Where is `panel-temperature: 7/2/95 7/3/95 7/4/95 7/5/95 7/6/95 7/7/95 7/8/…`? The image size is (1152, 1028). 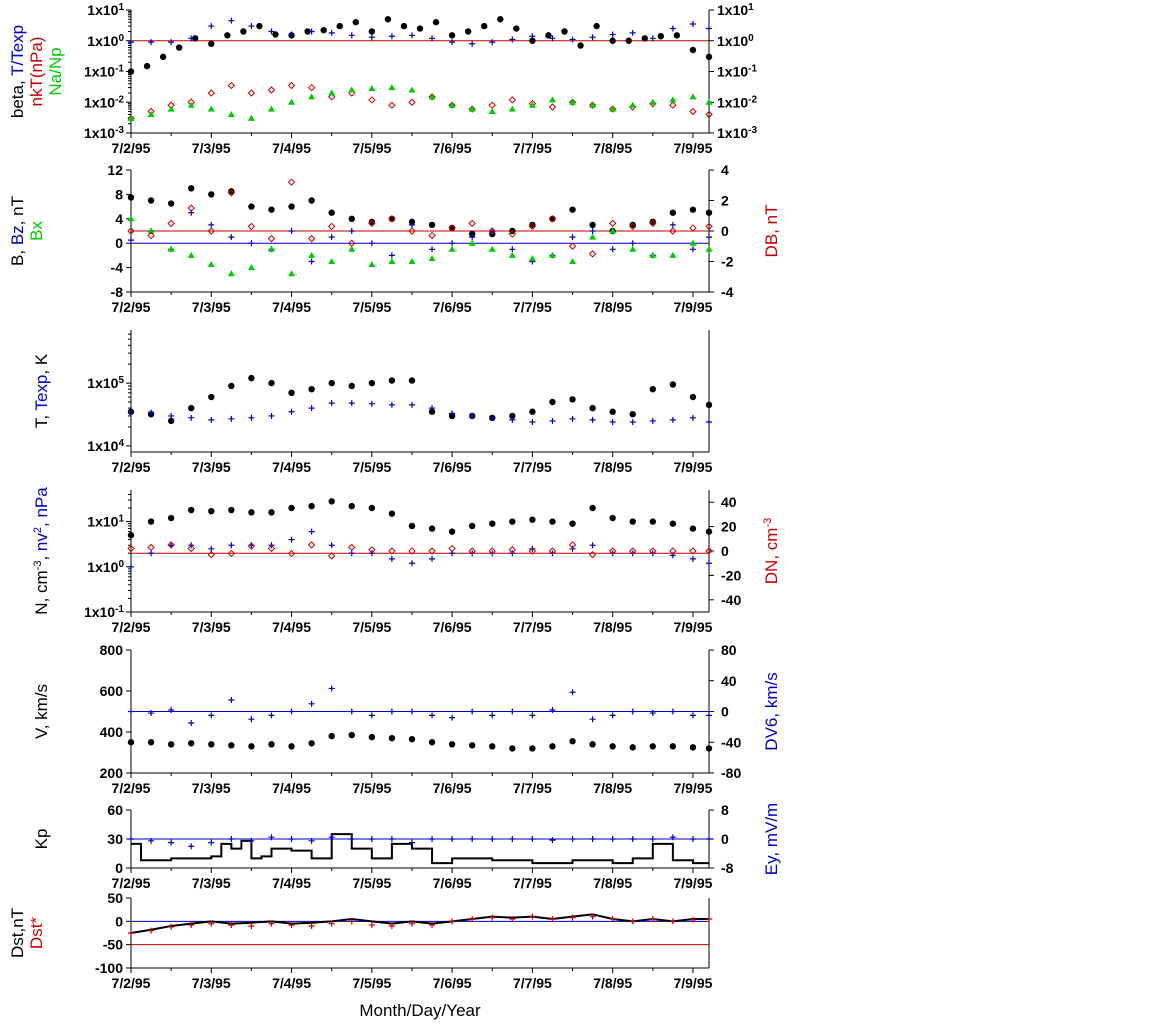 panel-temperature: 7/2/95 7/3/95 7/4/95 7/5/95 7/6/95 7/7/95 7/8/… is located at coordinates (372, 402).